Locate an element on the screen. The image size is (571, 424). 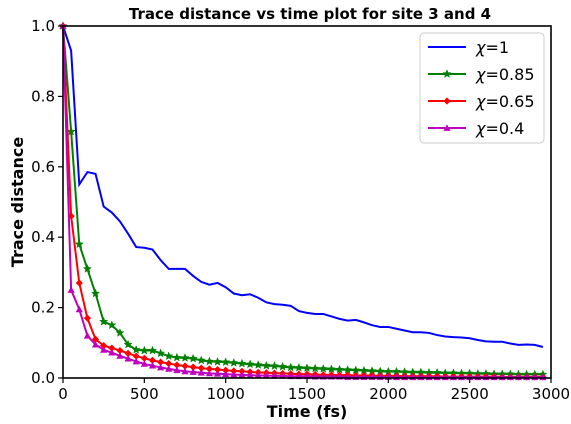
x-tick-label: 2500 is located at coordinates (470, 394).